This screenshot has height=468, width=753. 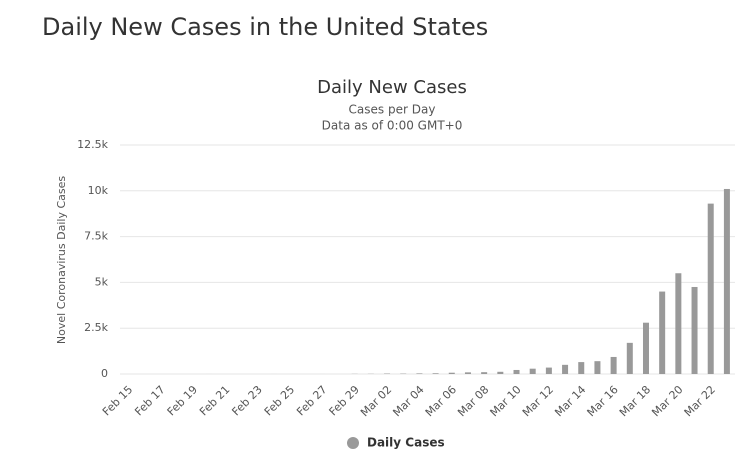 I want to click on y-tick-label: 12.5k, so click(x=92, y=144).